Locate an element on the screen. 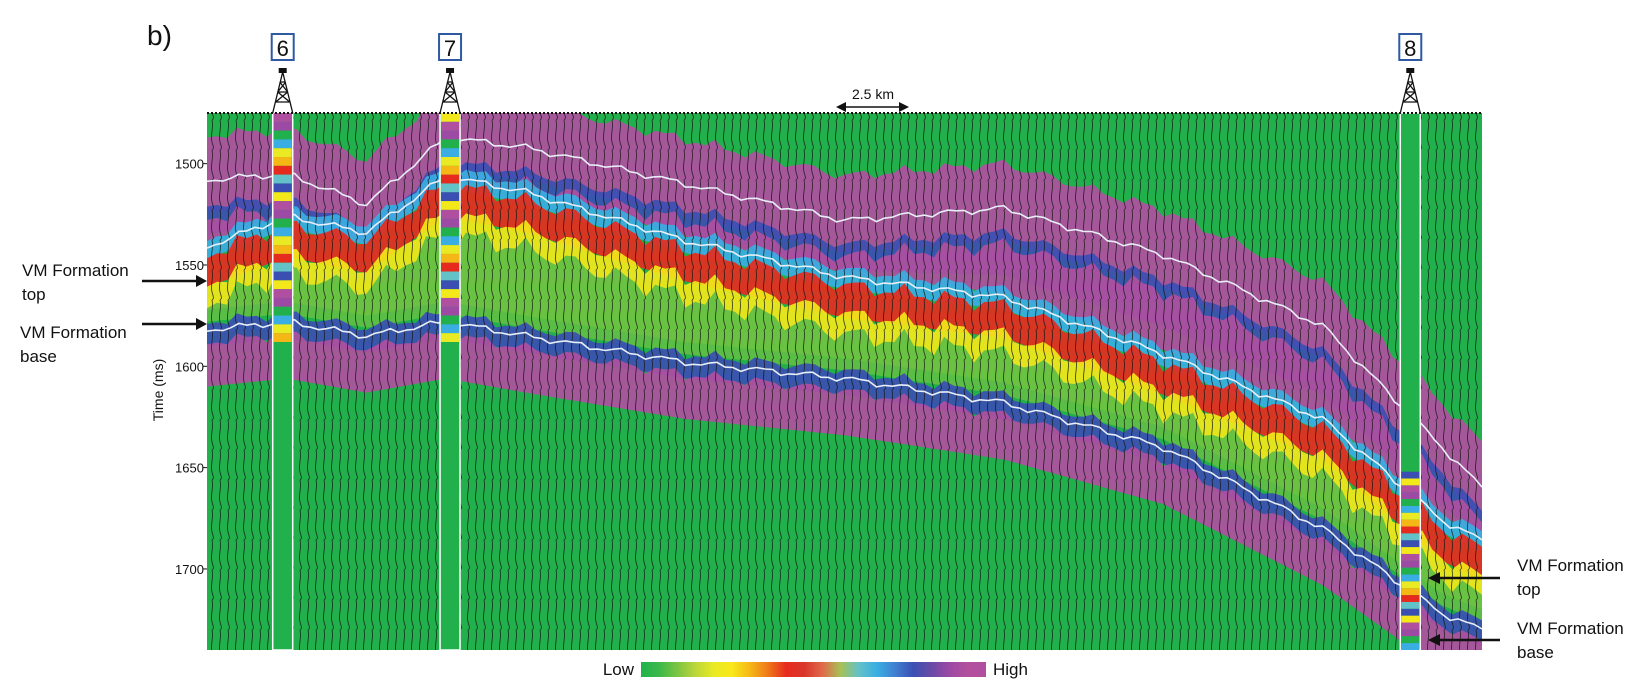  annotation-left-base-line1: VM Formation is located at coordinates (73, 332).